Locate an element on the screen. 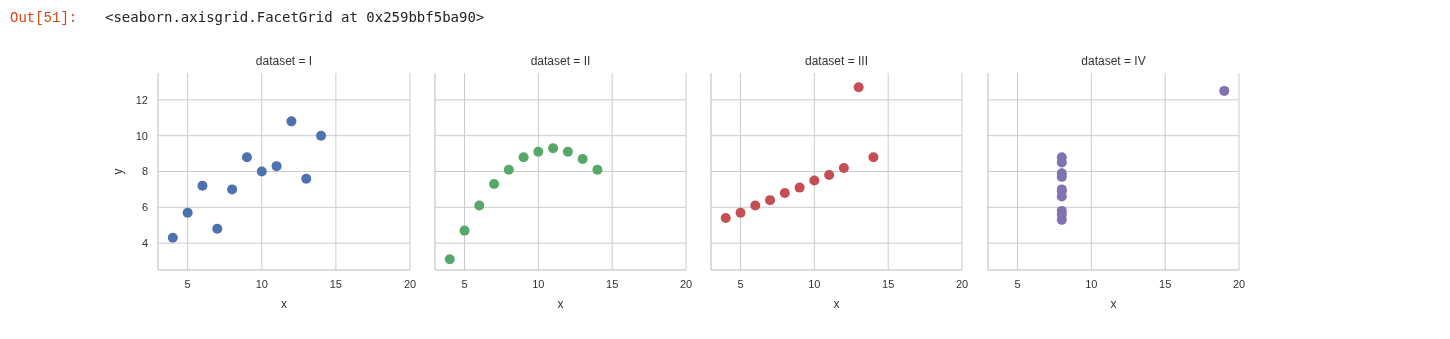  y-tick-label: 10 is located at coordinates (141, 135).